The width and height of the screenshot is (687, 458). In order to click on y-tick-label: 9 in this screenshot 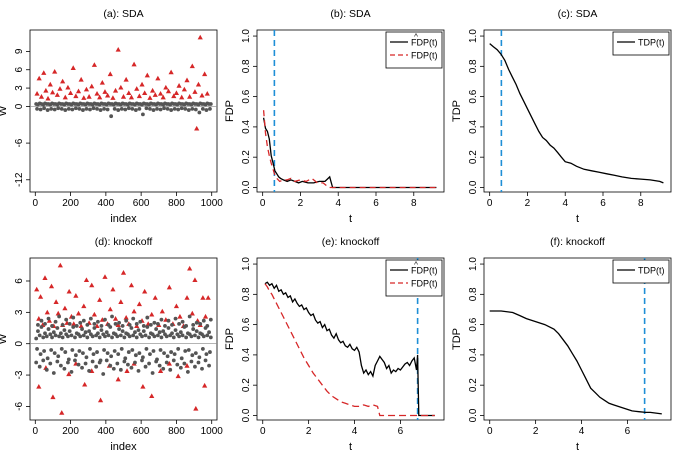, I will do `click(19, 51)`.